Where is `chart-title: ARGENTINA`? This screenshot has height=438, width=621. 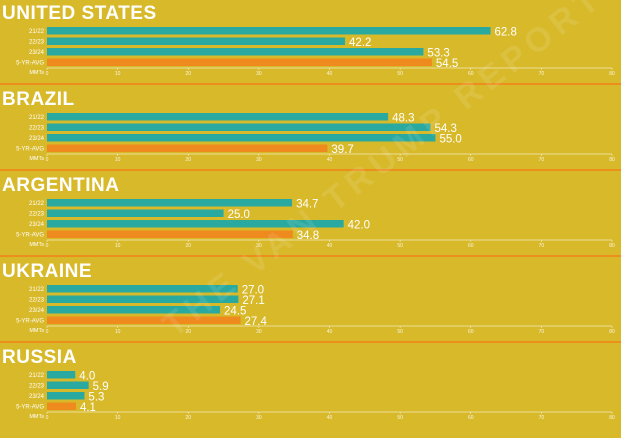
chart-title: ARGENTINA is located at coordinates (60, 185).